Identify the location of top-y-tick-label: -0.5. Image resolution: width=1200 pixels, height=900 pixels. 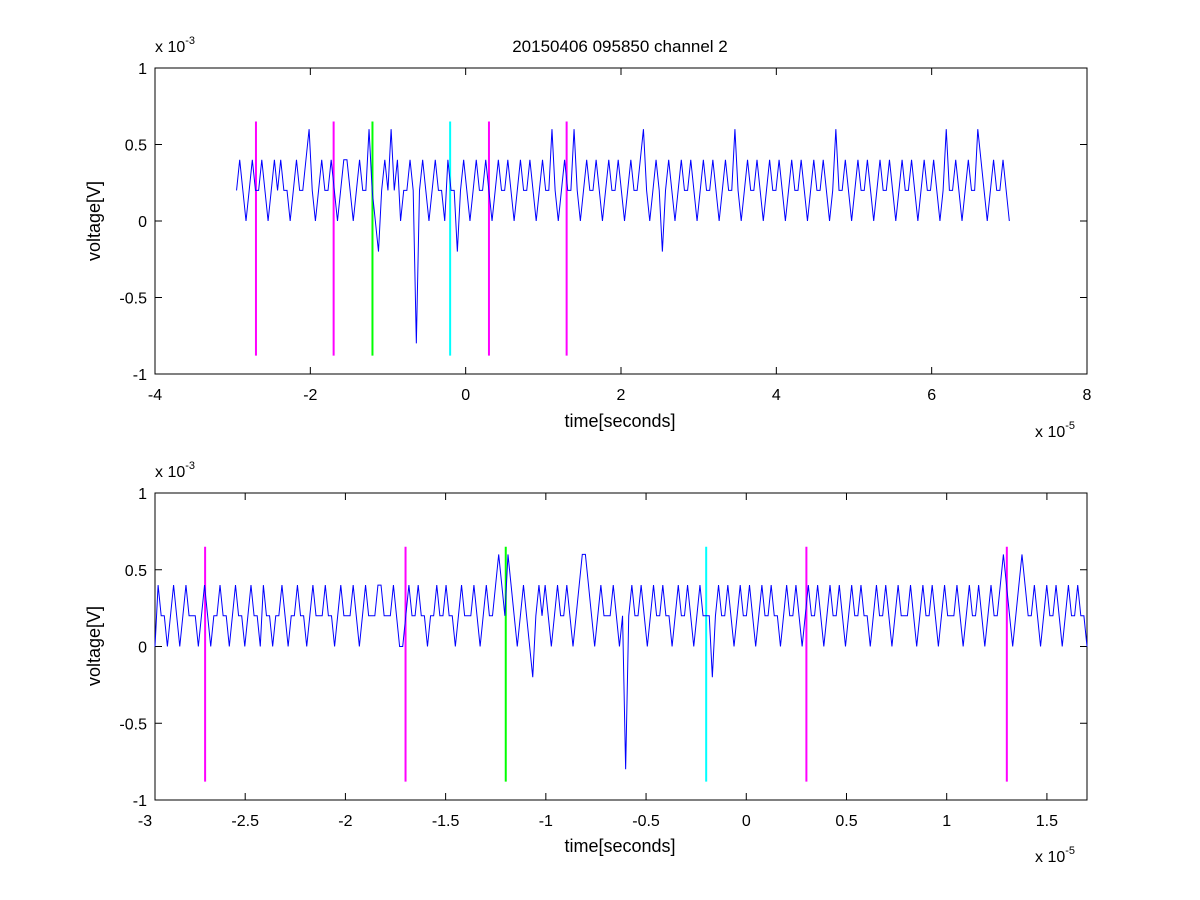
(133, 299).